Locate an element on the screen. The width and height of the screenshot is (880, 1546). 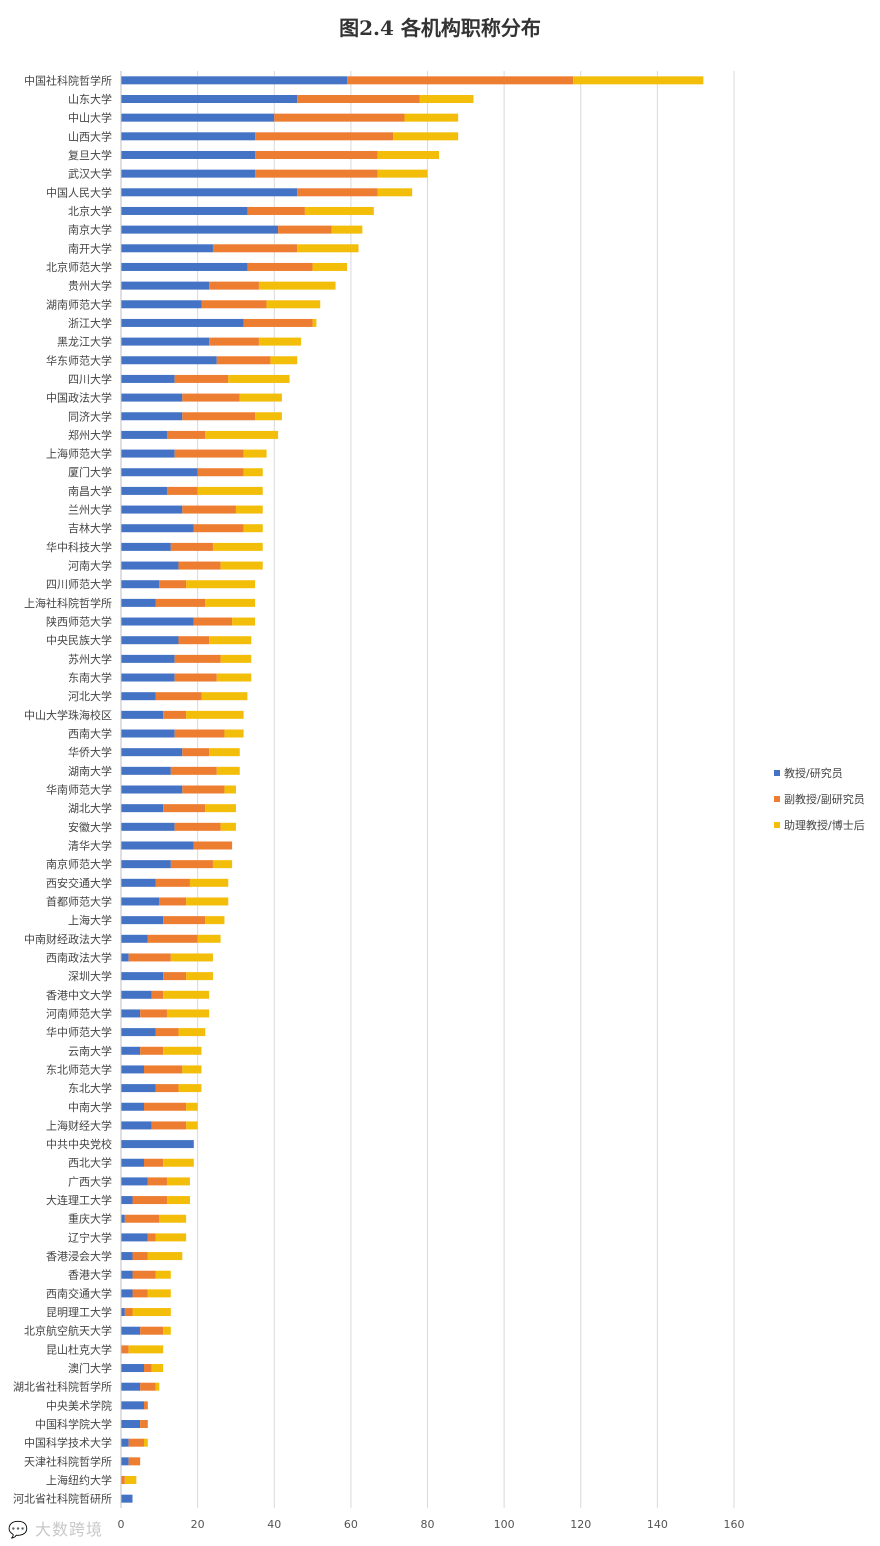
category-label: 昆山杜克大学 is located at coordinates (79, 1349).